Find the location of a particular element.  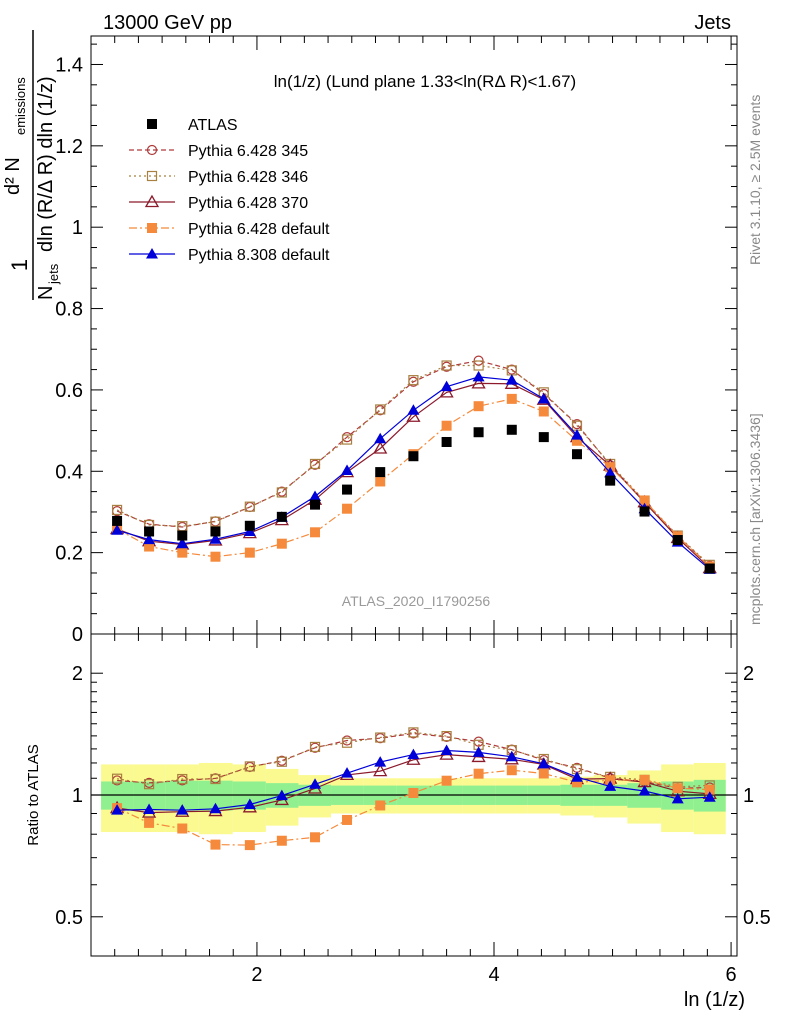

ratio-plot-series is located at coordinates (413, 789).